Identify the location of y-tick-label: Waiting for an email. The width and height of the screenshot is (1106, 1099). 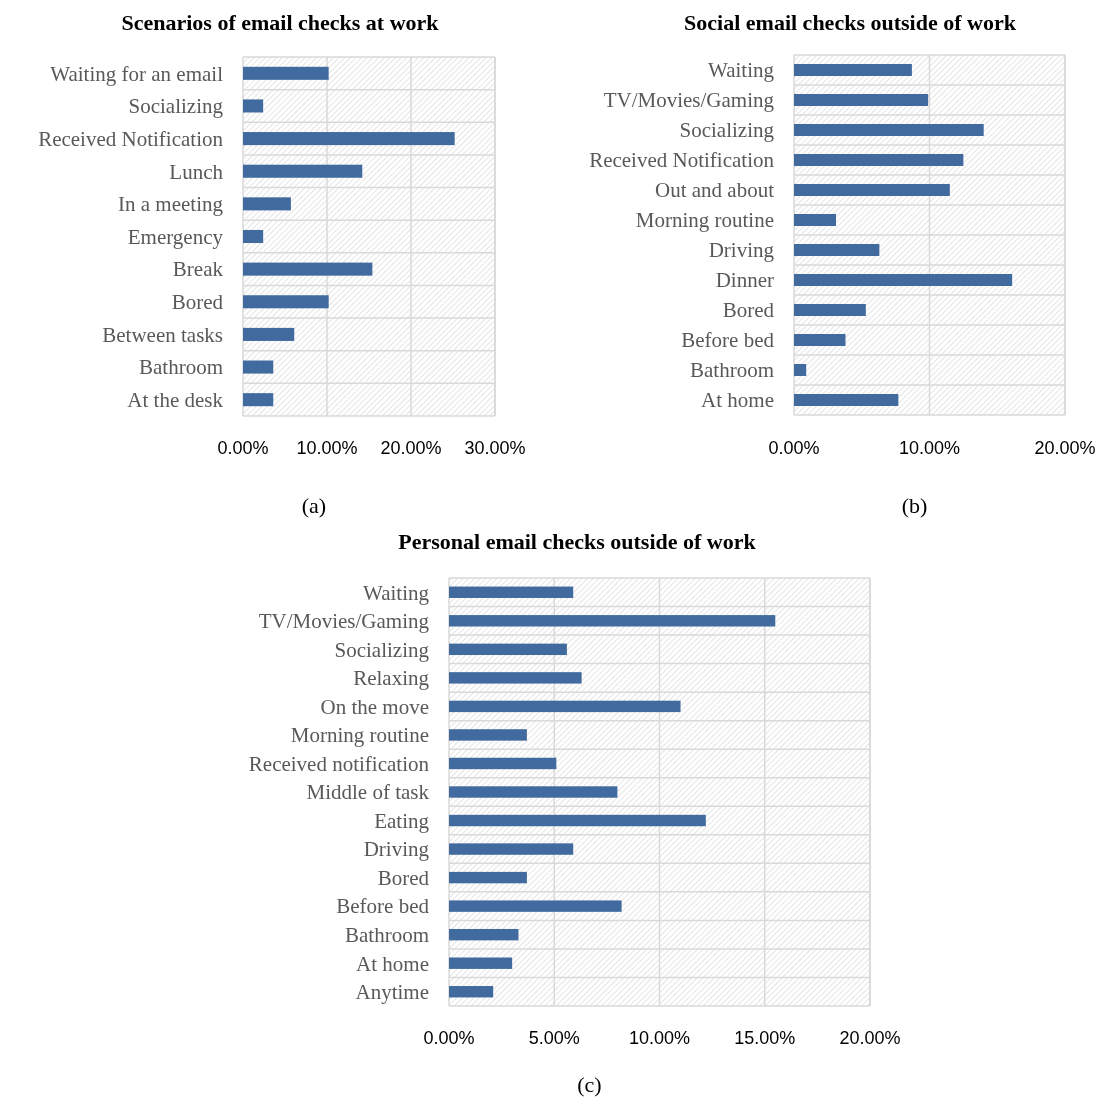
(137, 73).